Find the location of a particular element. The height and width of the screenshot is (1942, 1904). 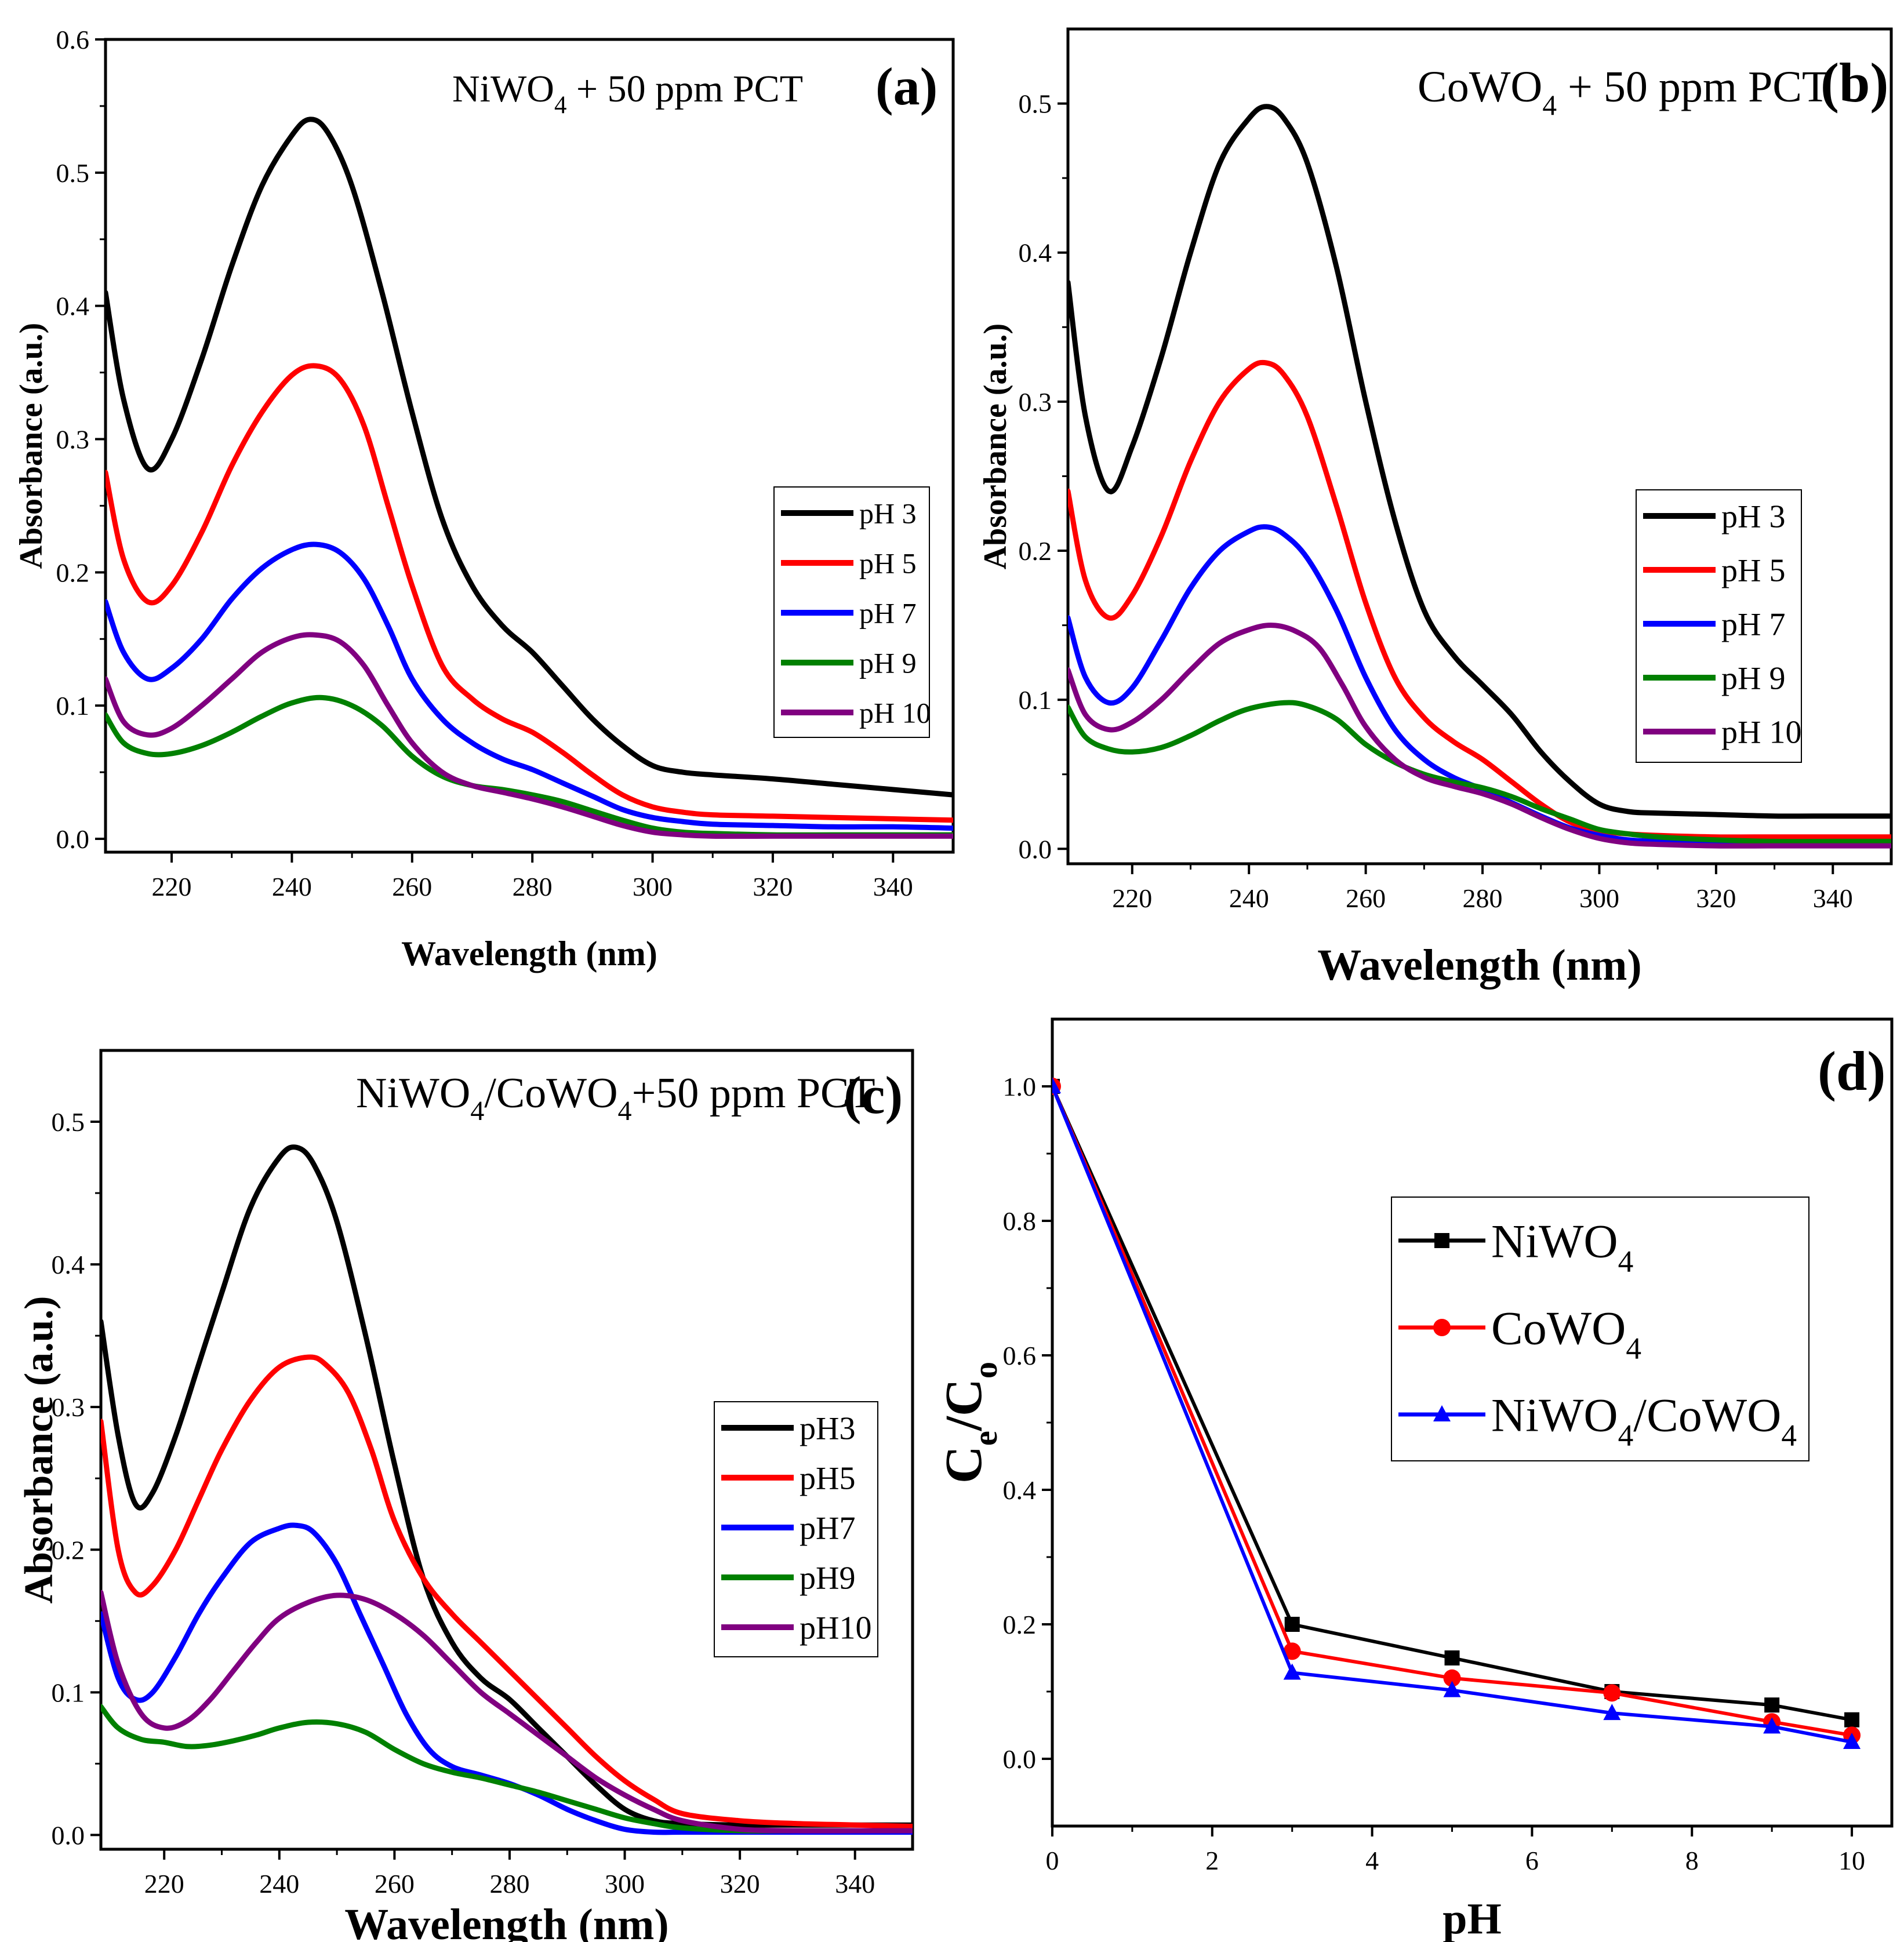

legend-marker-circle is located at coordinates (1442, 1327).